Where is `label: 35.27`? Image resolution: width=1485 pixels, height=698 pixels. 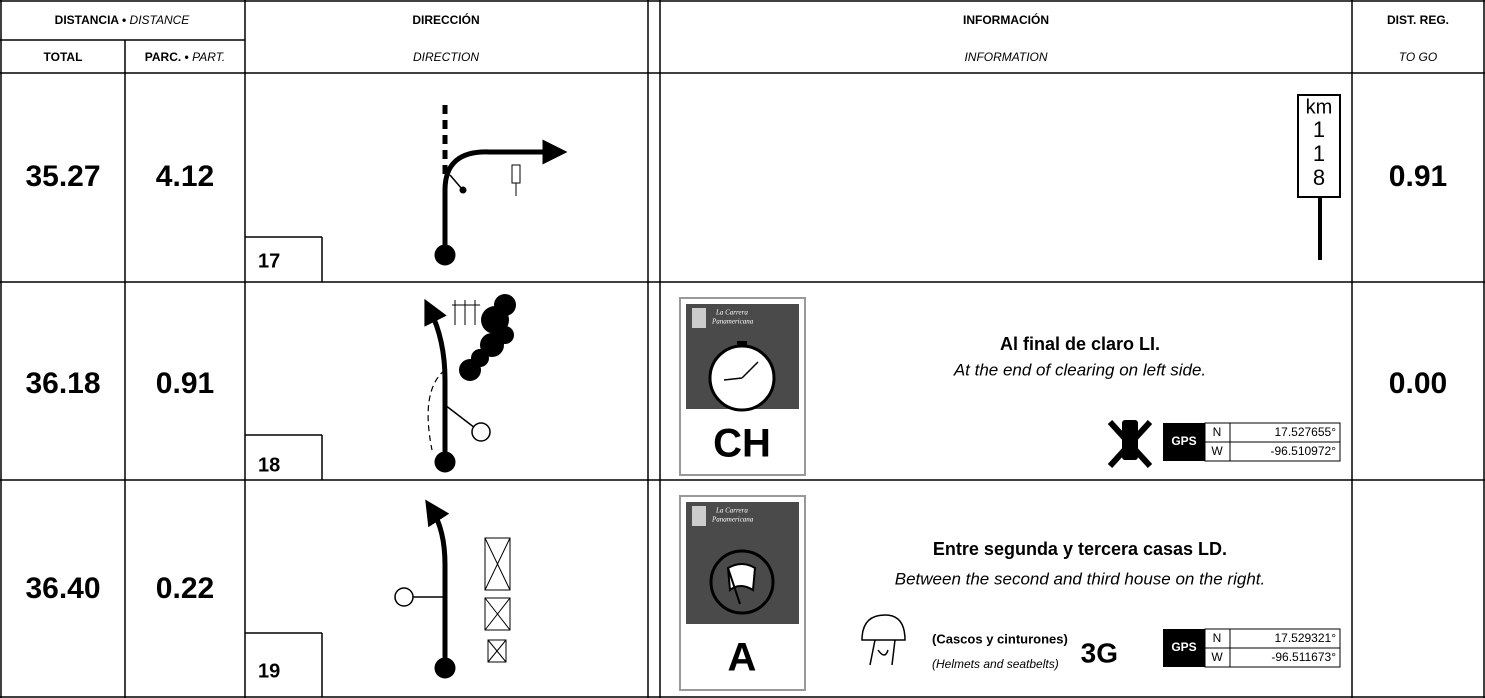 label: 35.27 is located at coordinates (62, 176).